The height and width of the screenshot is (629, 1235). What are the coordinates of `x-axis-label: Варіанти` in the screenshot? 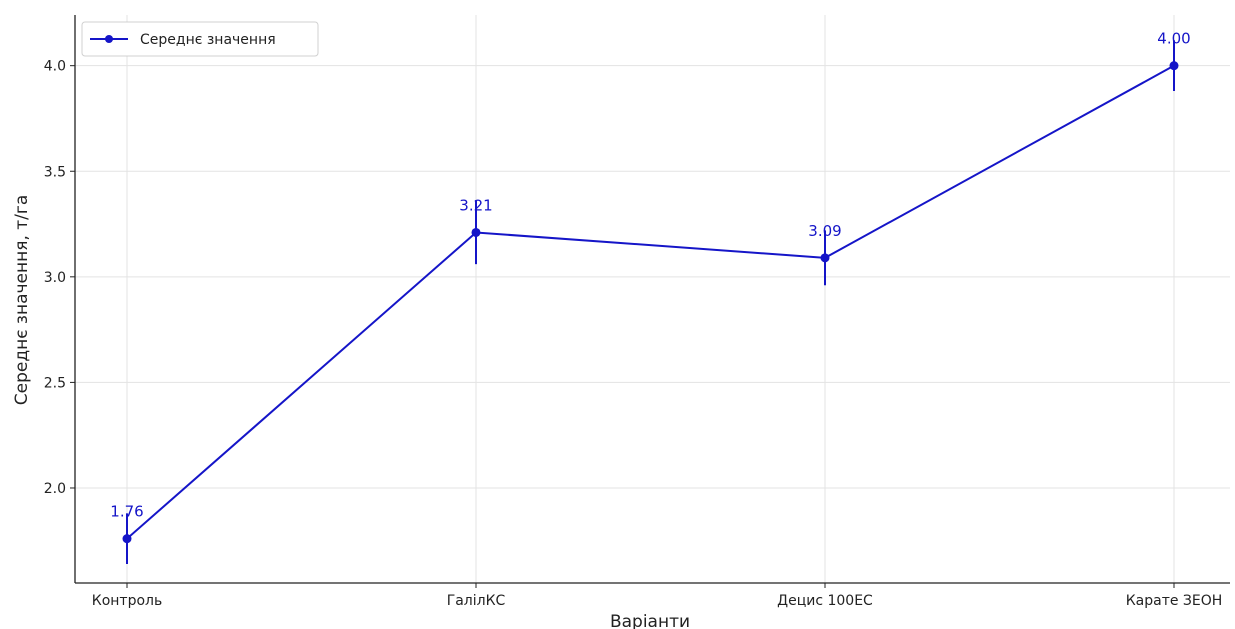 It's located at (650, 620).